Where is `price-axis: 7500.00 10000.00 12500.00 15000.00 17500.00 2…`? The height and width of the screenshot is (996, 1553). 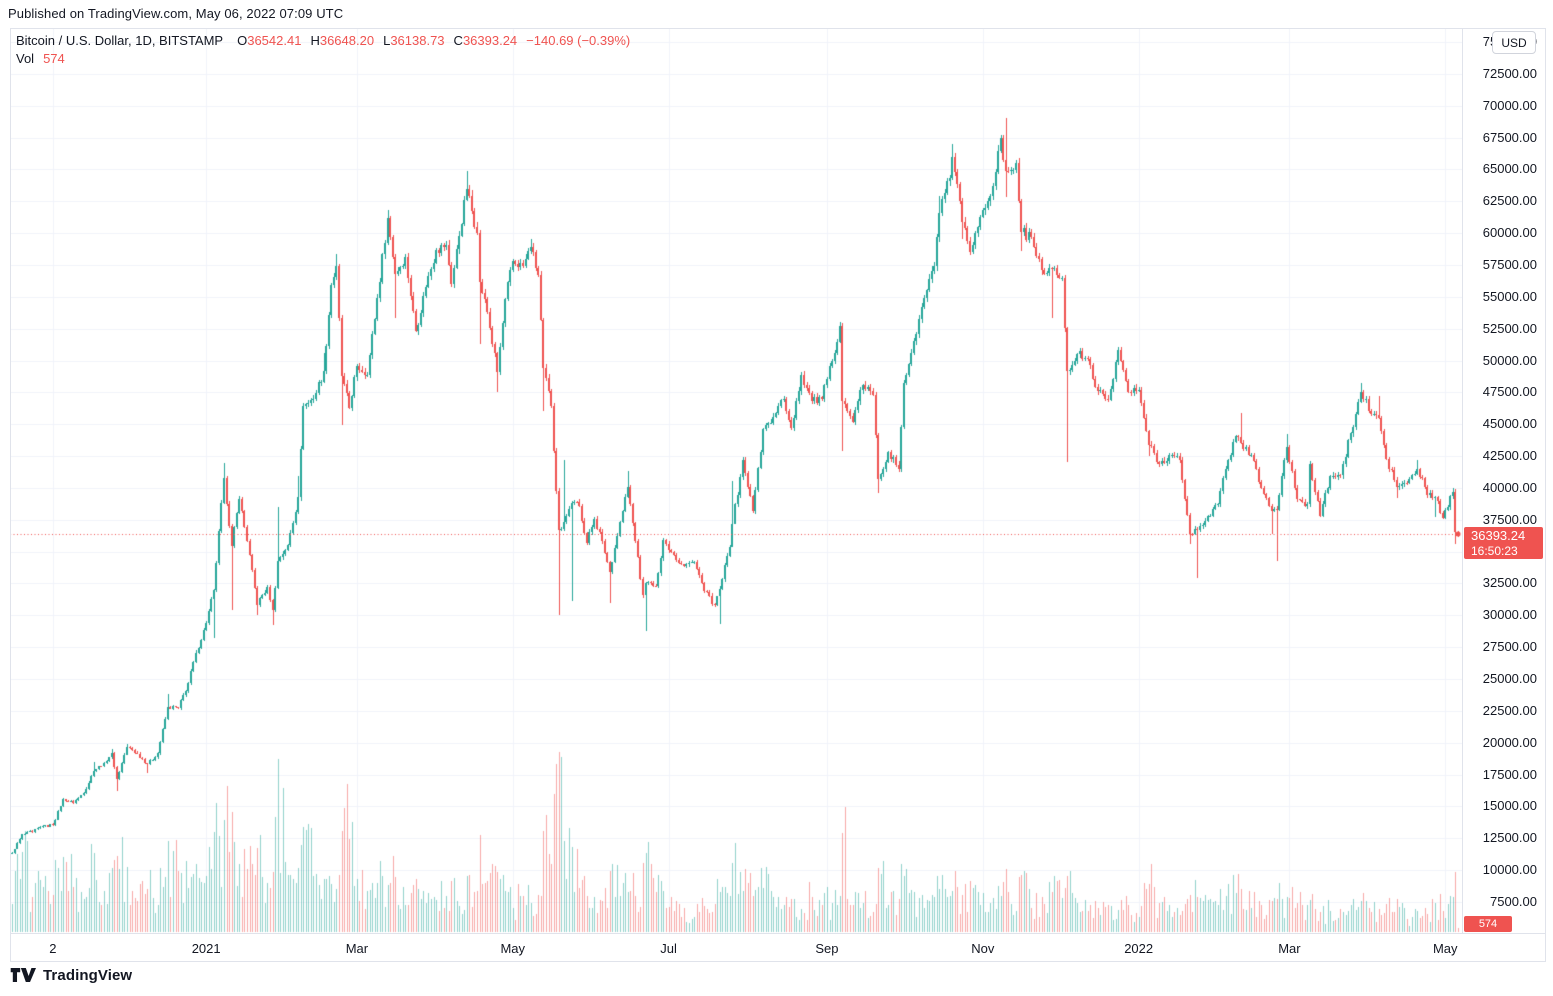 price-axis: 7500.00 10000.00 12500.00 15000.00 17500.00 2… is located at coordinates (1504, 480).